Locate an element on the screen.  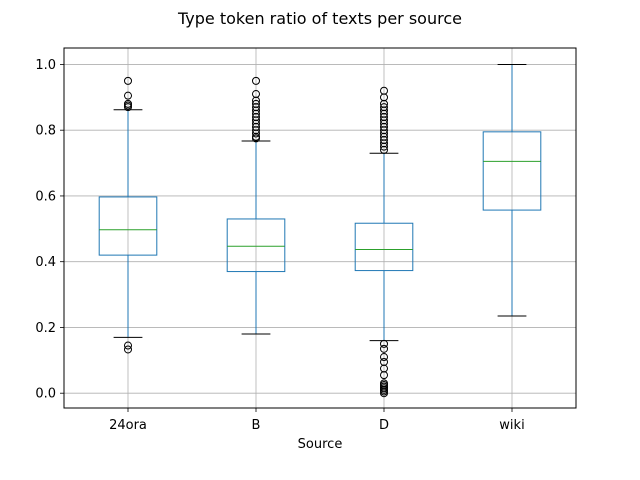
y-tick-label: 0.8 is located at coordinates (45, 131).